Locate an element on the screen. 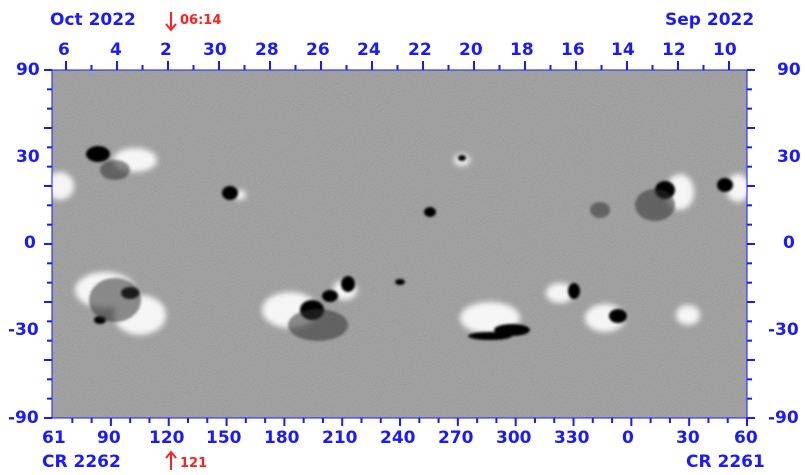 The width and height of the screenshot is (806, 475). carrington-rotation-right: CR 2261 is located at coordinates (725, 462).